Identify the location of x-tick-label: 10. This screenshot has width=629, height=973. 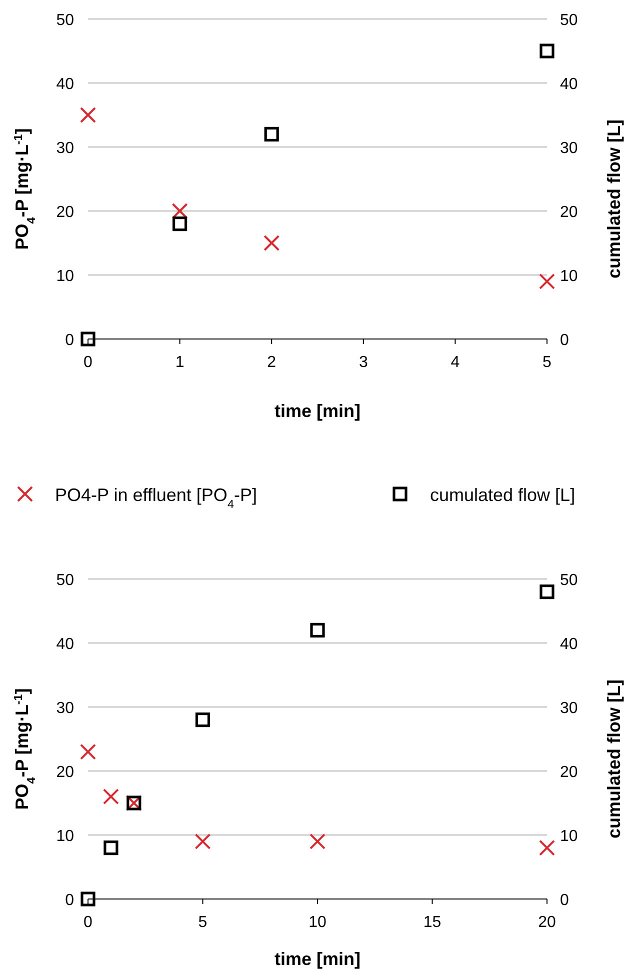
(317, 922).